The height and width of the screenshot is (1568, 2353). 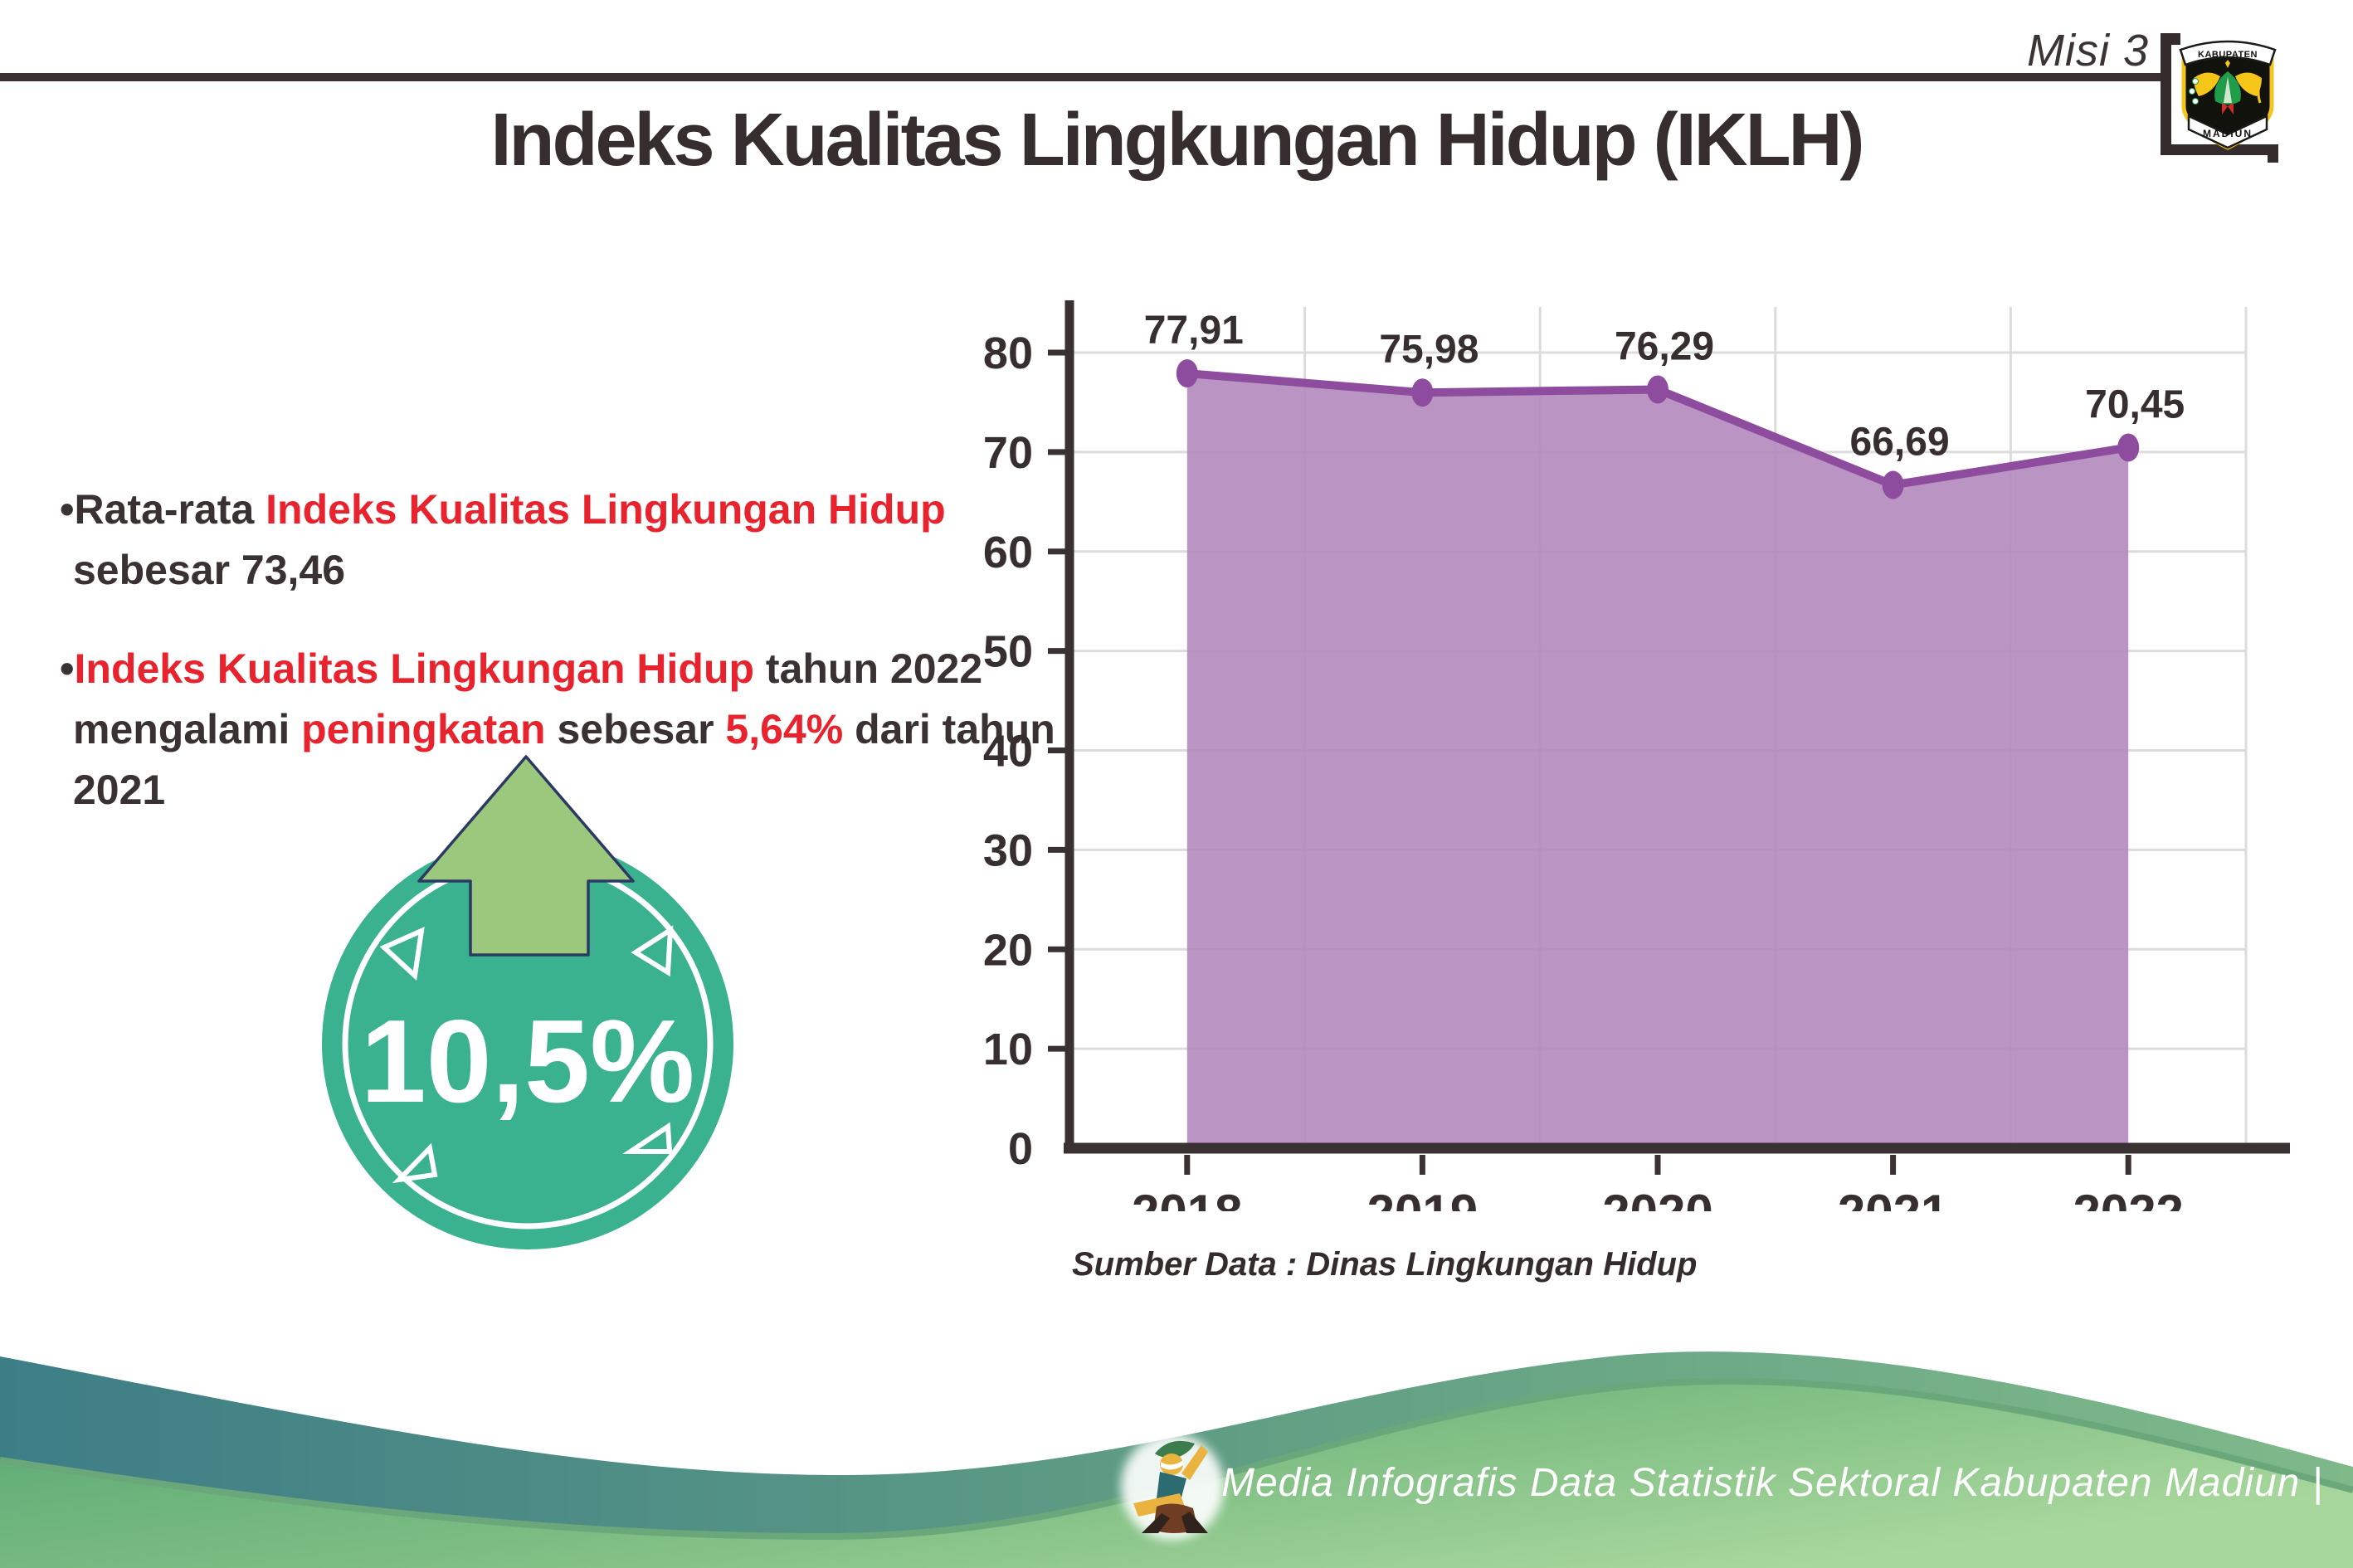 I want to click on bullet1-text-dark: Rata-rata, so click(x=170, y=509).